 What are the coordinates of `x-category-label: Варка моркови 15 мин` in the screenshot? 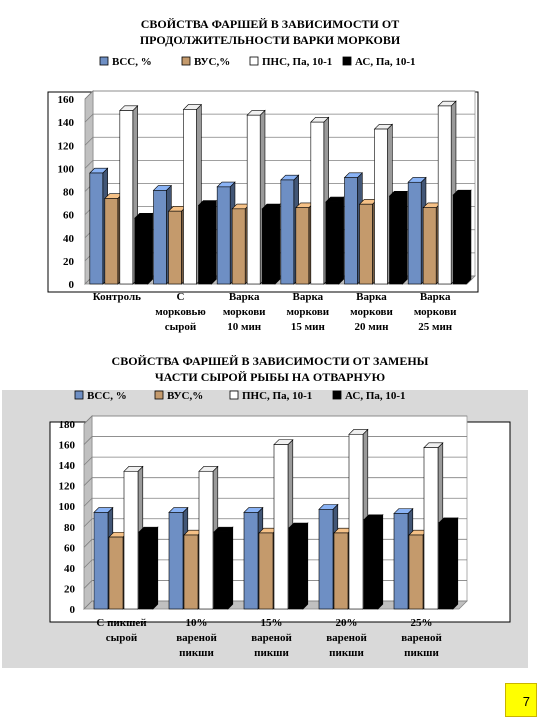 It's located at (307, 312).